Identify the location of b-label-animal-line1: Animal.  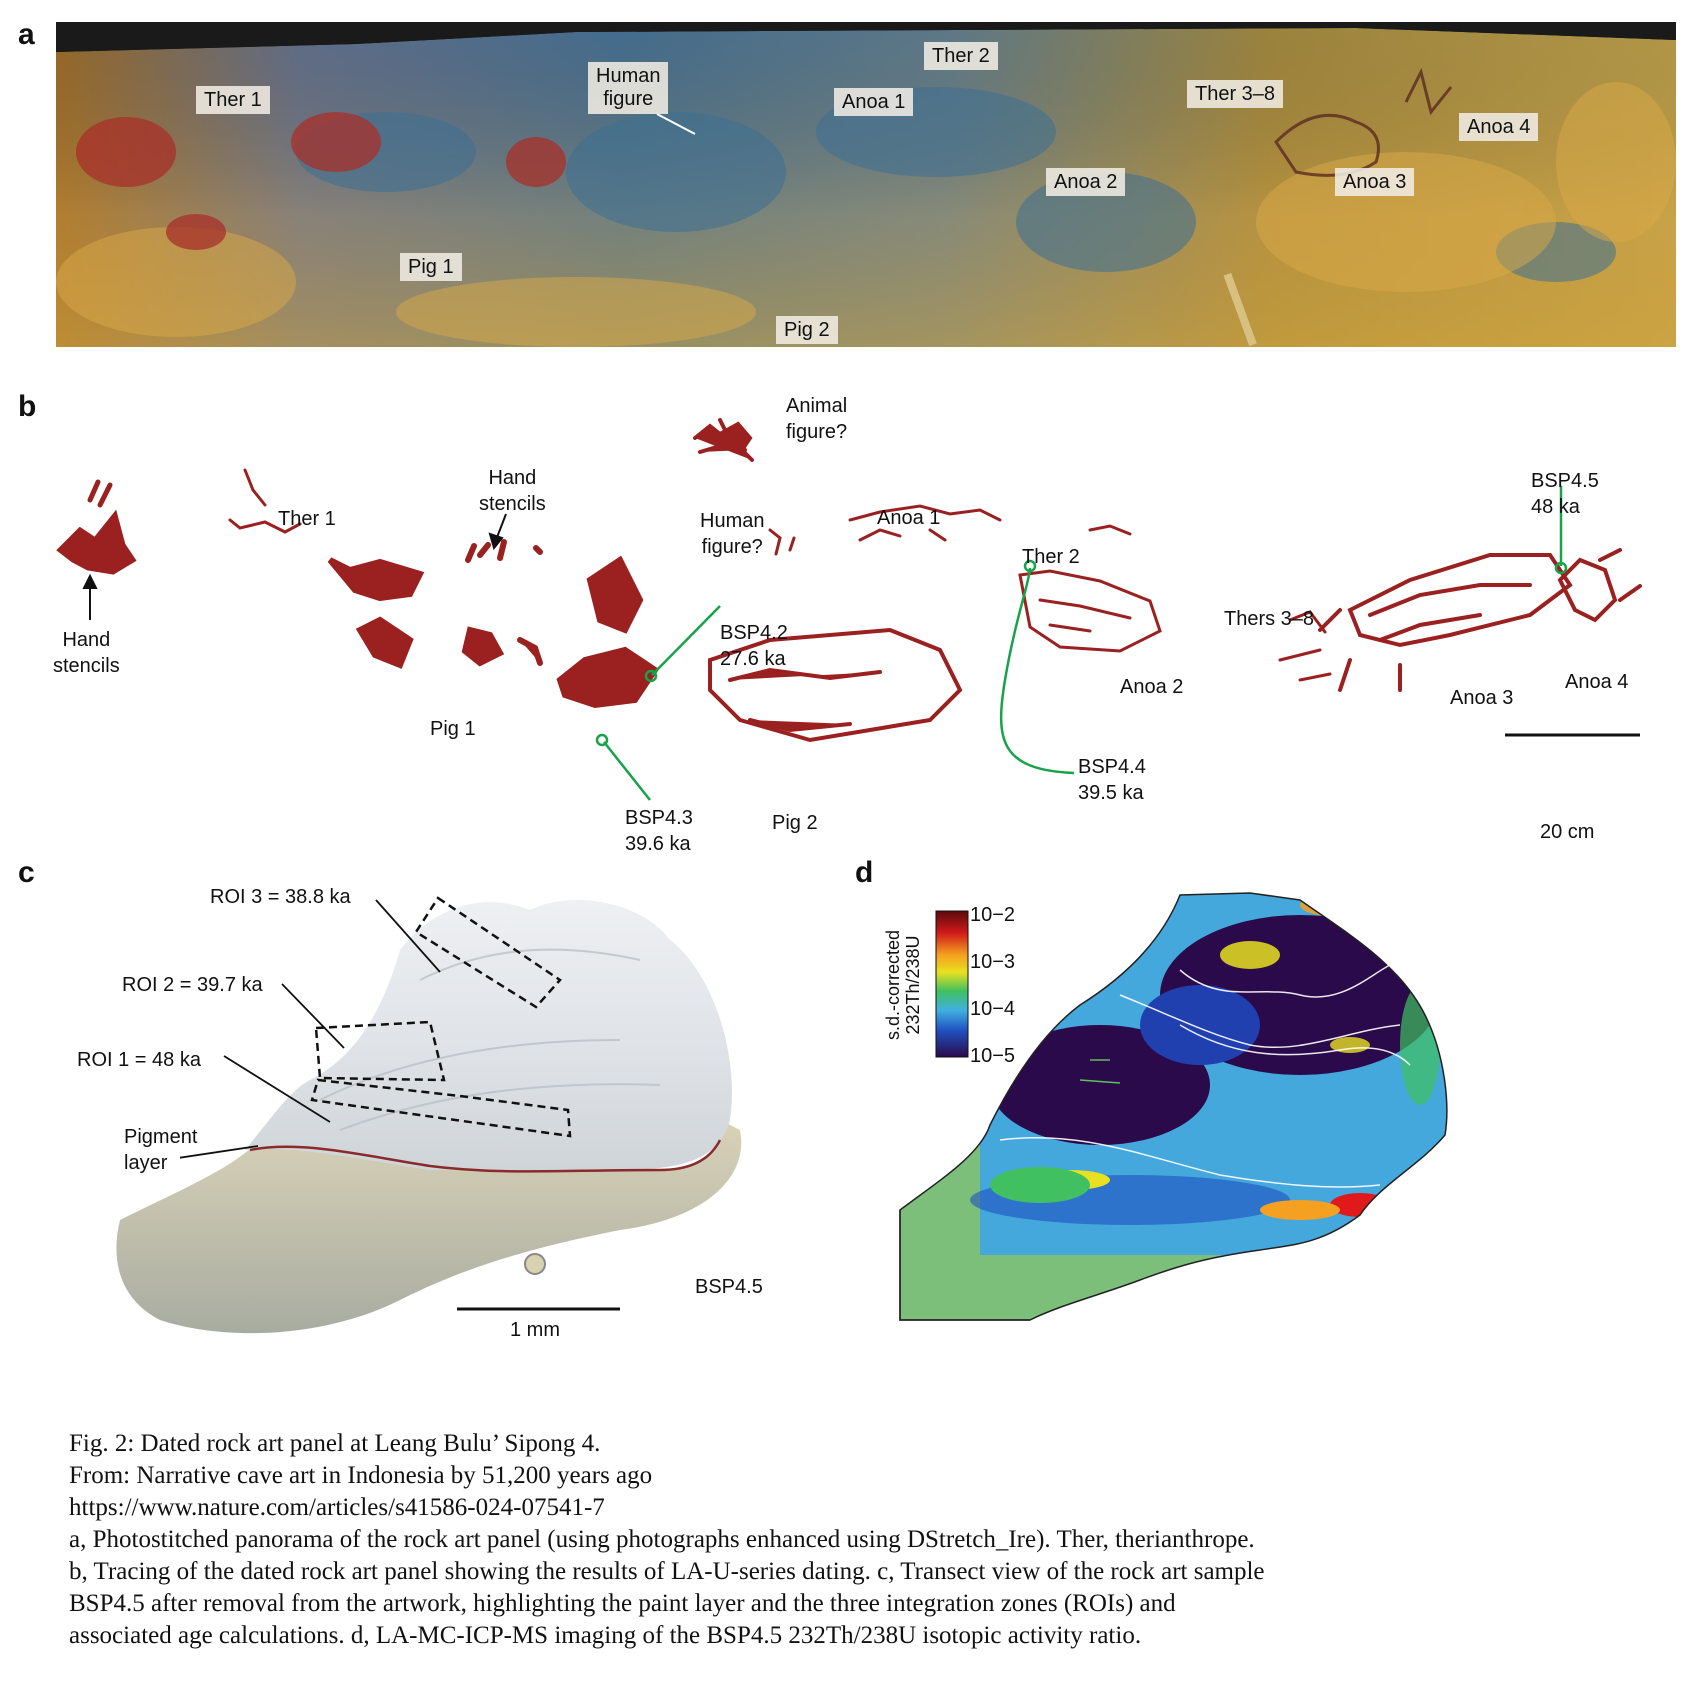
(817, 406).